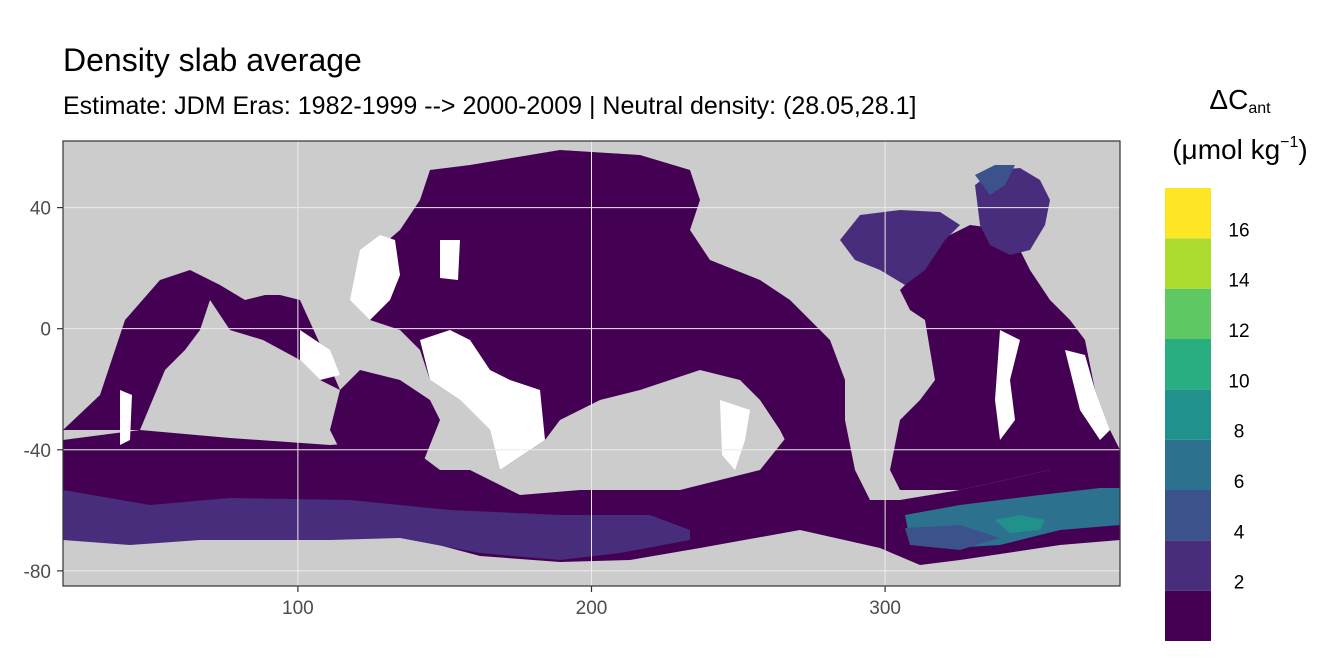 This screenshot has width=1344, height=672. I want to click on colorbar-label: 4, so click(1239, 532).